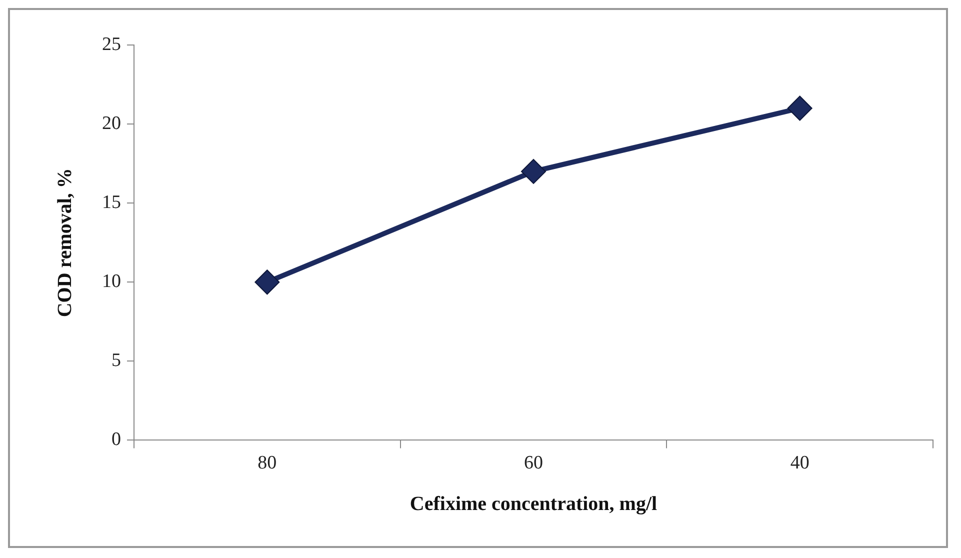 This screenshot has height=558, width=961. Describe the element at coordinates (116, 361) in the screenshot. I see `y-tick-label: 5` at that location.